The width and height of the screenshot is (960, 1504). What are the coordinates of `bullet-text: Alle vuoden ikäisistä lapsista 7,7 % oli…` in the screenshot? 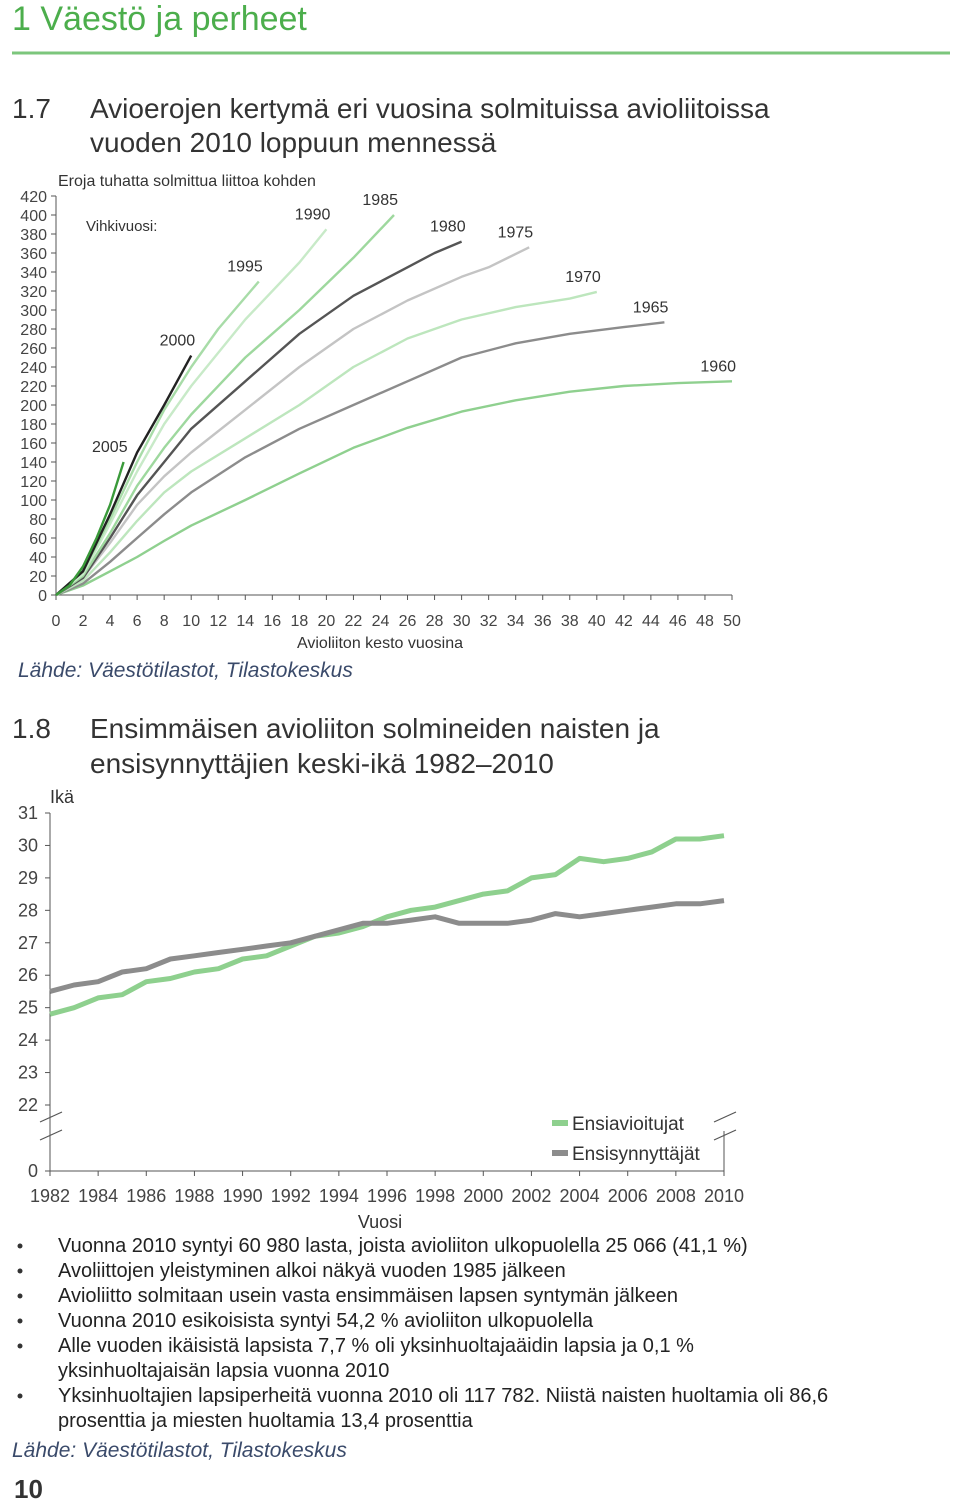 It's located at (376, 1346).